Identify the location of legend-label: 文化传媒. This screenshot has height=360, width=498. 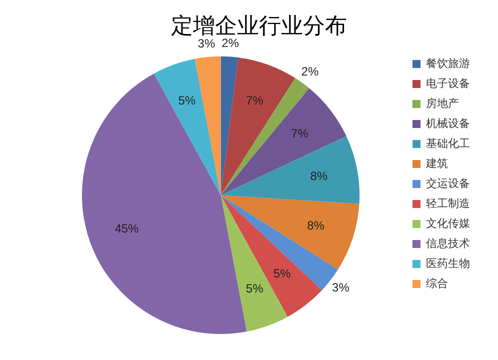
(448, 223).